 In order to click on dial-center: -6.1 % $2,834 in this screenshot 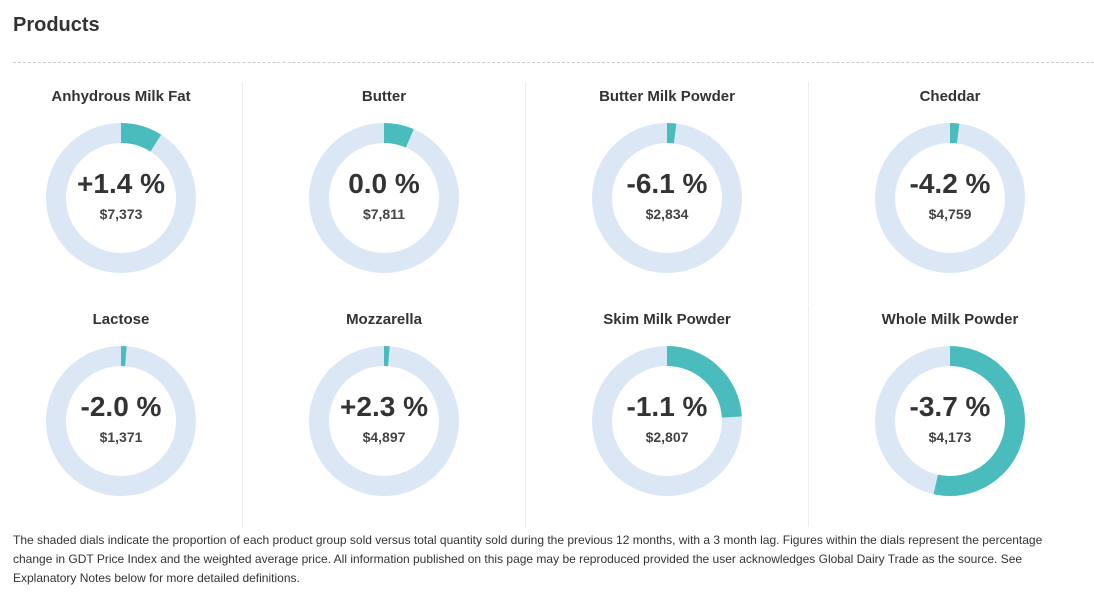, I will do `click(667, 198)`.